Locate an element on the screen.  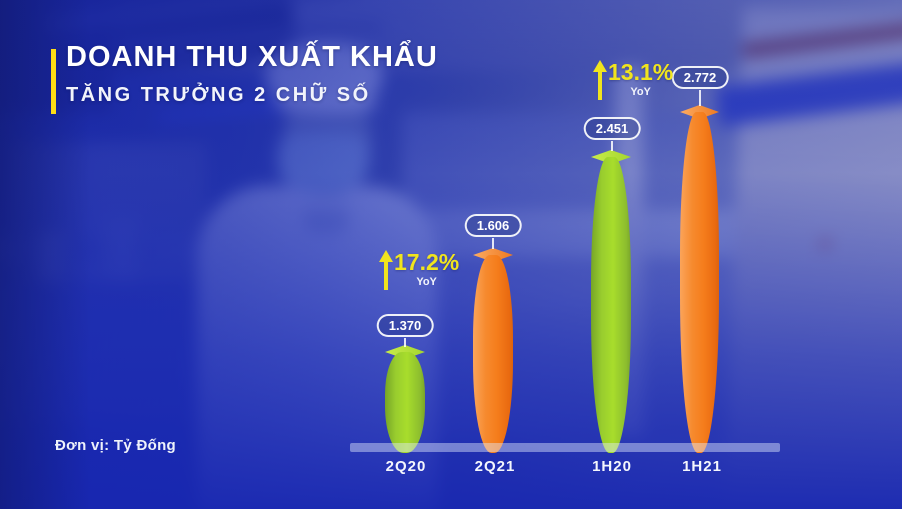
page-subtitle: TĂNG TRƯỞNG 2 CHỮ SỐ is located at coordinates (218, 95).